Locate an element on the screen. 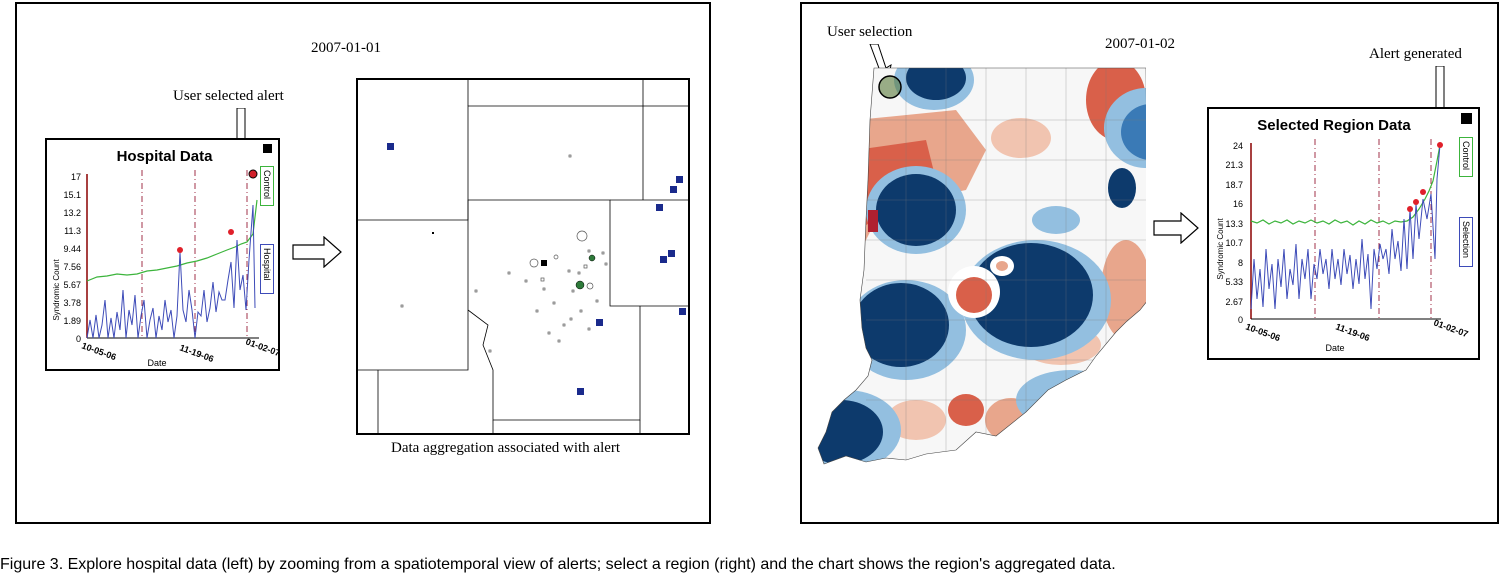 The width and height of the screenshot is (1501, 574). reg-ytick-0: 24 is located at coordinates (1238, 146).